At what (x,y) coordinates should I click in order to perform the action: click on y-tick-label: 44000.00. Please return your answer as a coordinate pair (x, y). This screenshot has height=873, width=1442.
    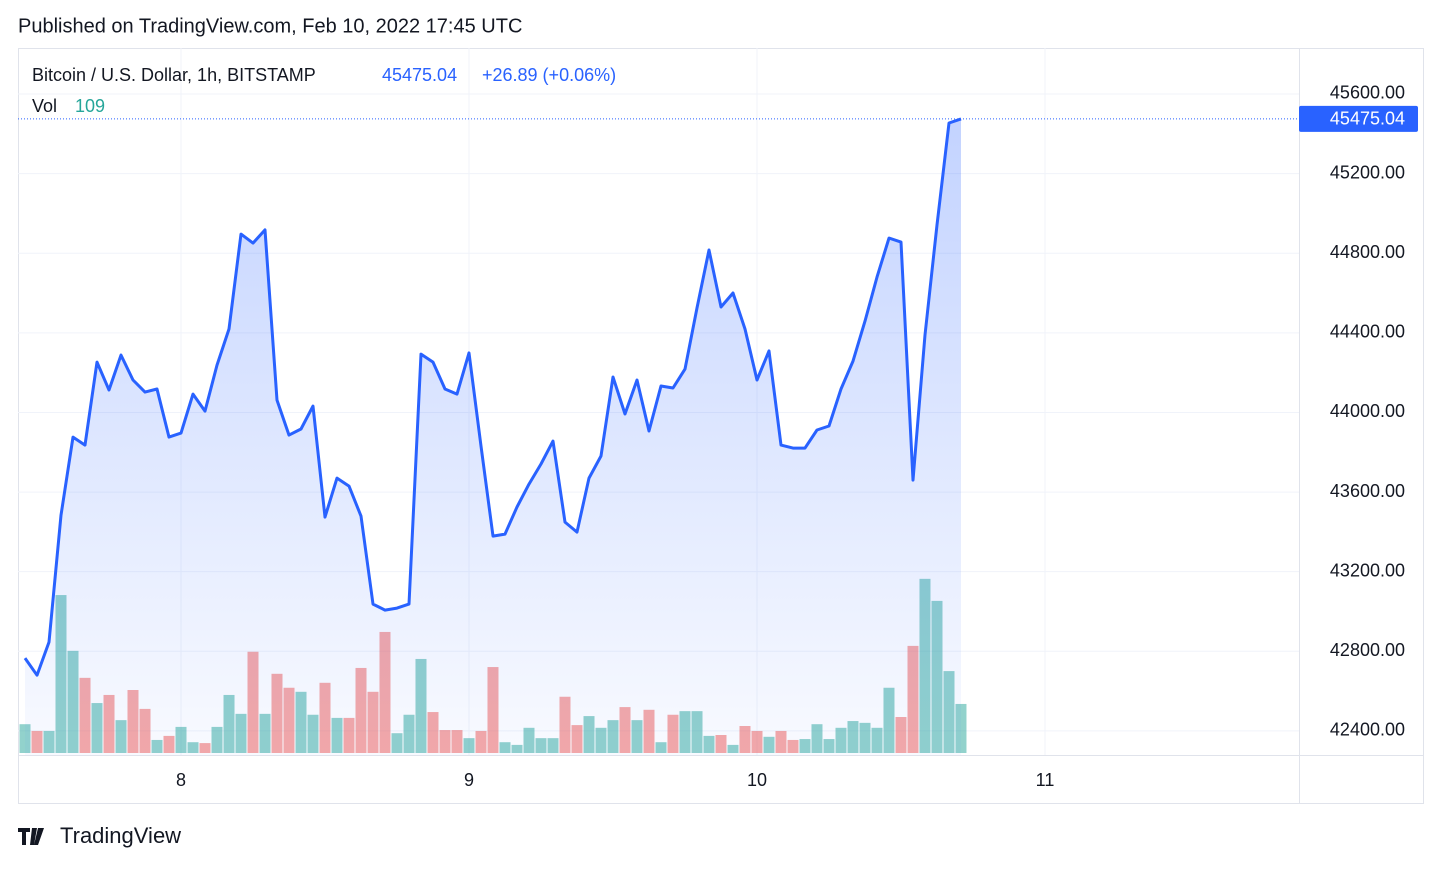
    Looking at the image, I should click on (1367, 411).